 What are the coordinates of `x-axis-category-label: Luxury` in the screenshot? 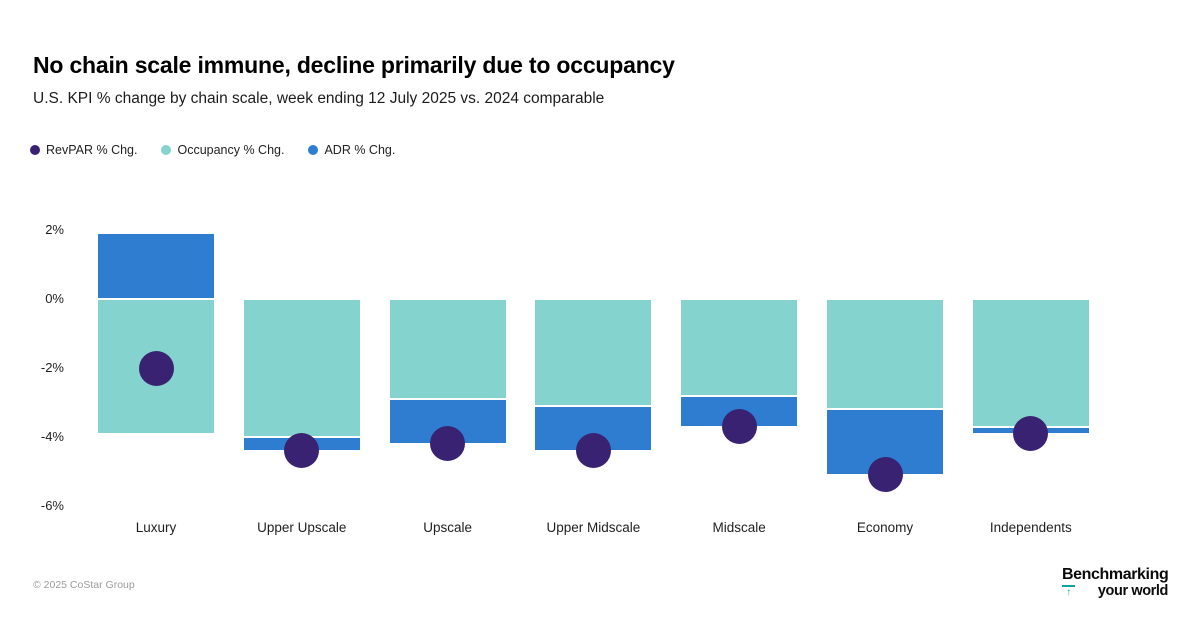 It's located at (156, 527).